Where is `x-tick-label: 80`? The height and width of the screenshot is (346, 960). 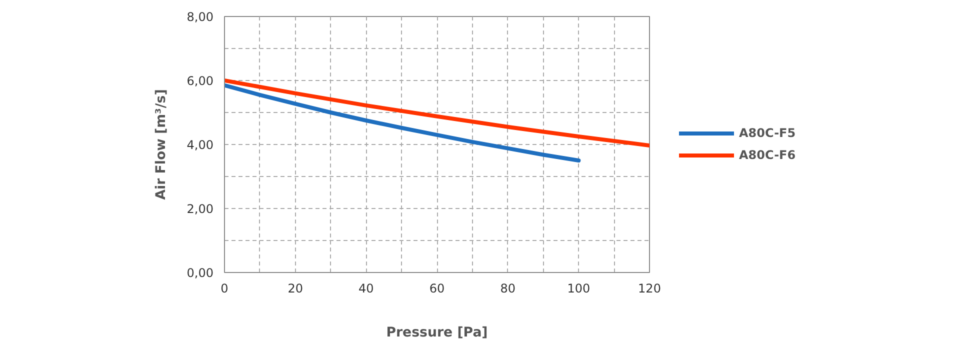 x-tick-label: 80 is located at coordinates (508, 289).